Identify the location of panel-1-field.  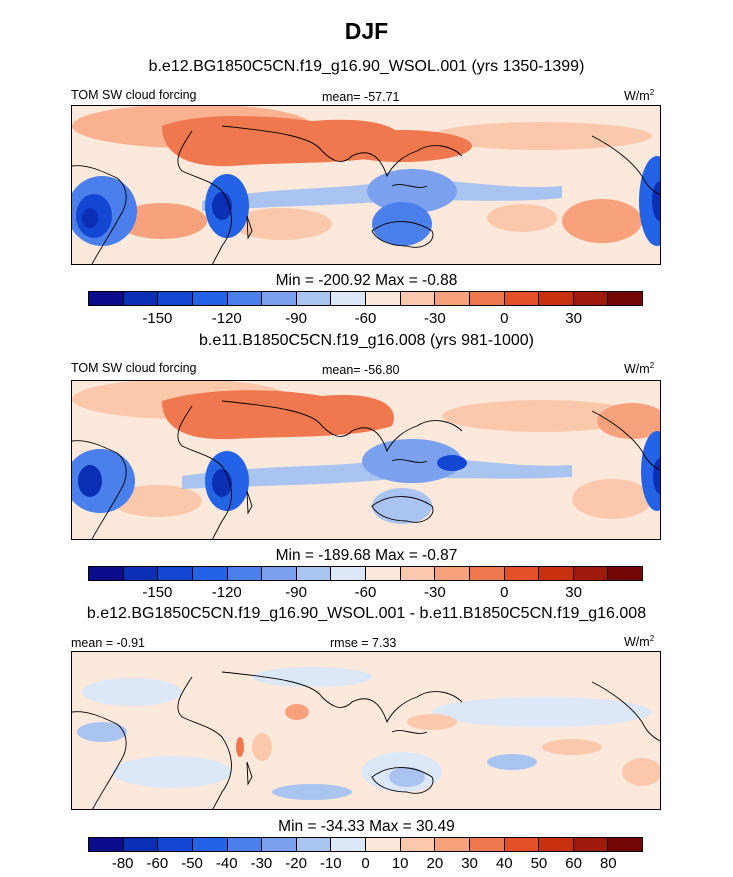
(366, 185).